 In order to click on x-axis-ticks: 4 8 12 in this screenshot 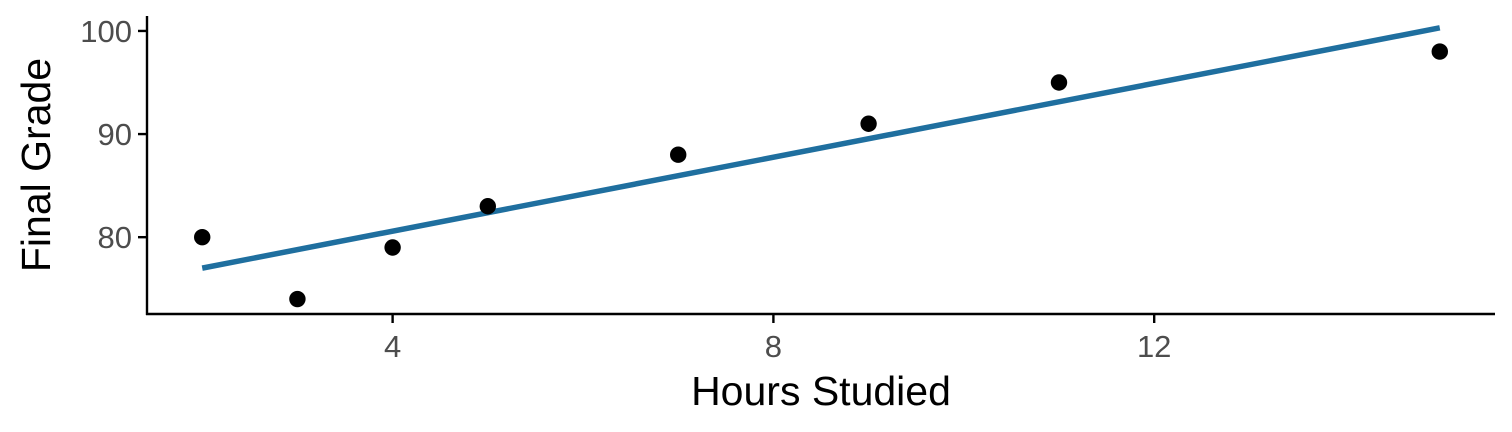, I will do `click(777, 339)`.